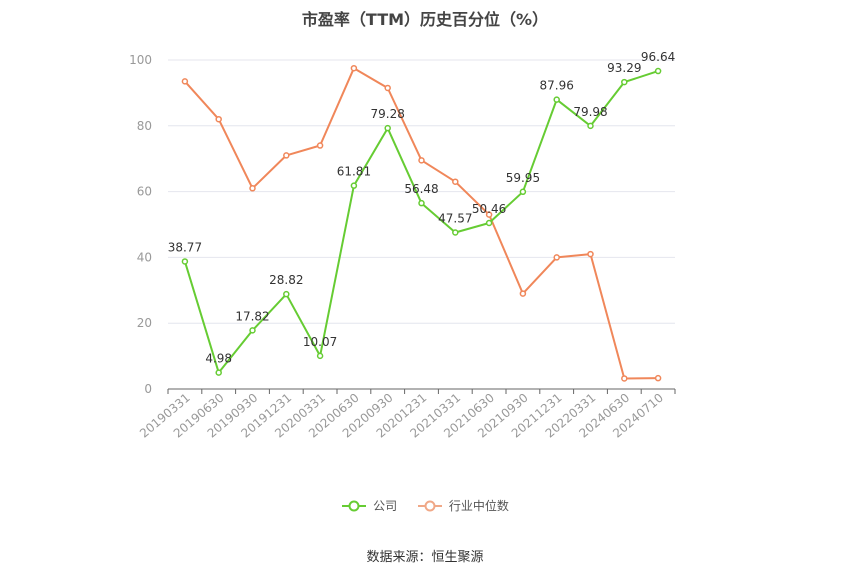  What do you see at coordinates (144, 257) in the screenshot?
I see `y-tick-label: 40` at bounding box center [144, 257].